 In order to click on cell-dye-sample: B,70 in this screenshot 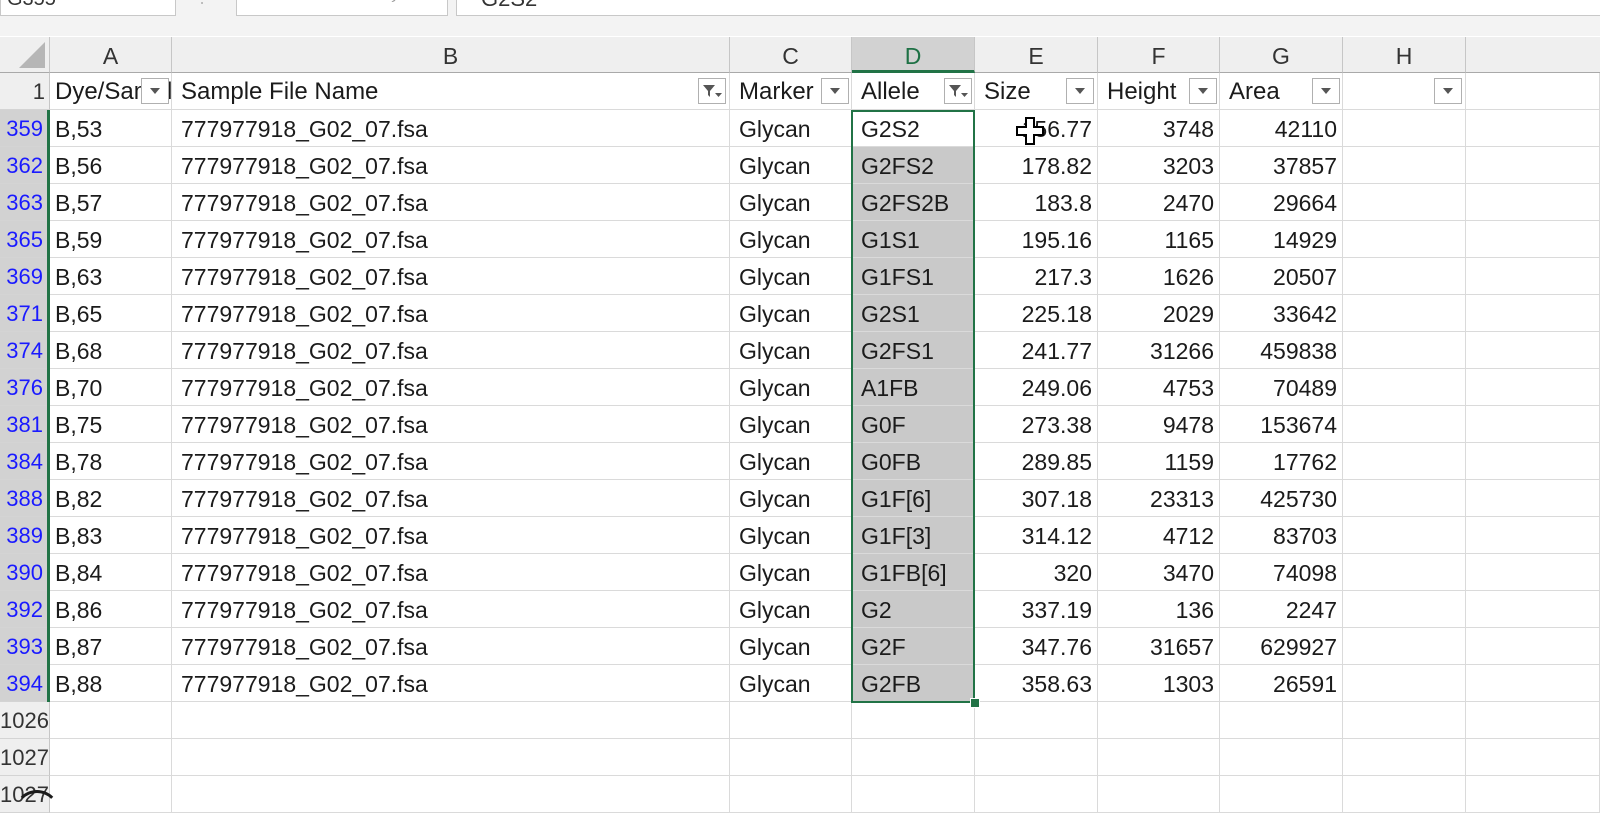, I will do `click(111, 387)`.